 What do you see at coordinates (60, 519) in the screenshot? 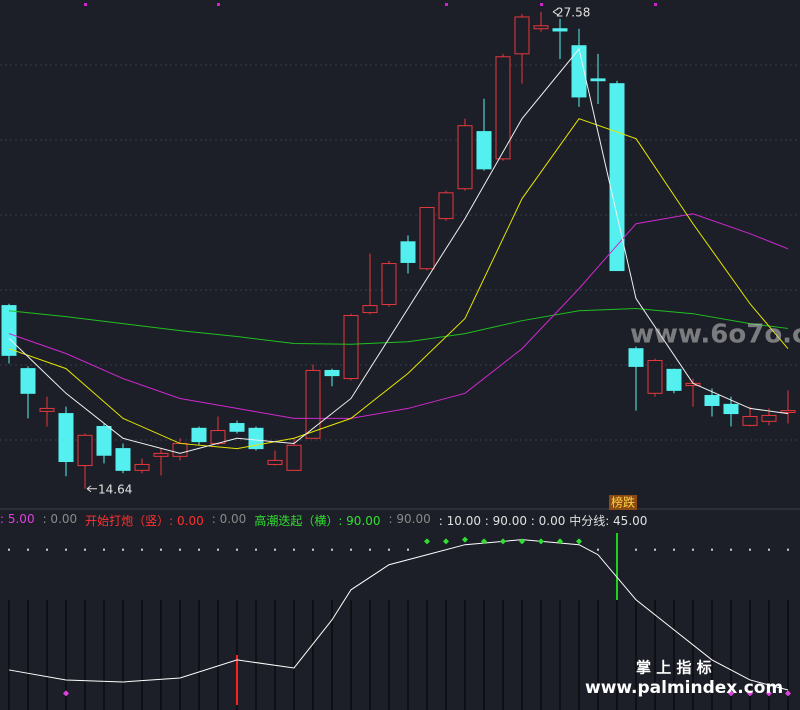
I see `legend-item: : 0.00` at bounding box center [60, 519].